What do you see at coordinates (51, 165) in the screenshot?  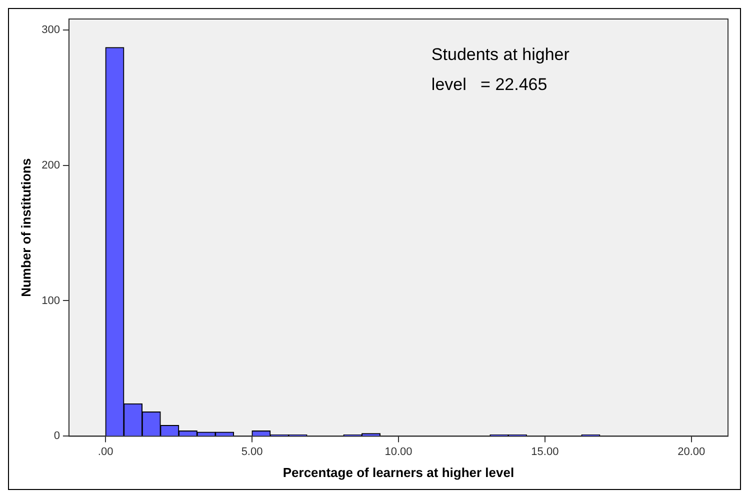 I see `y-tick-label: 200` at bounding box center [51, 165].